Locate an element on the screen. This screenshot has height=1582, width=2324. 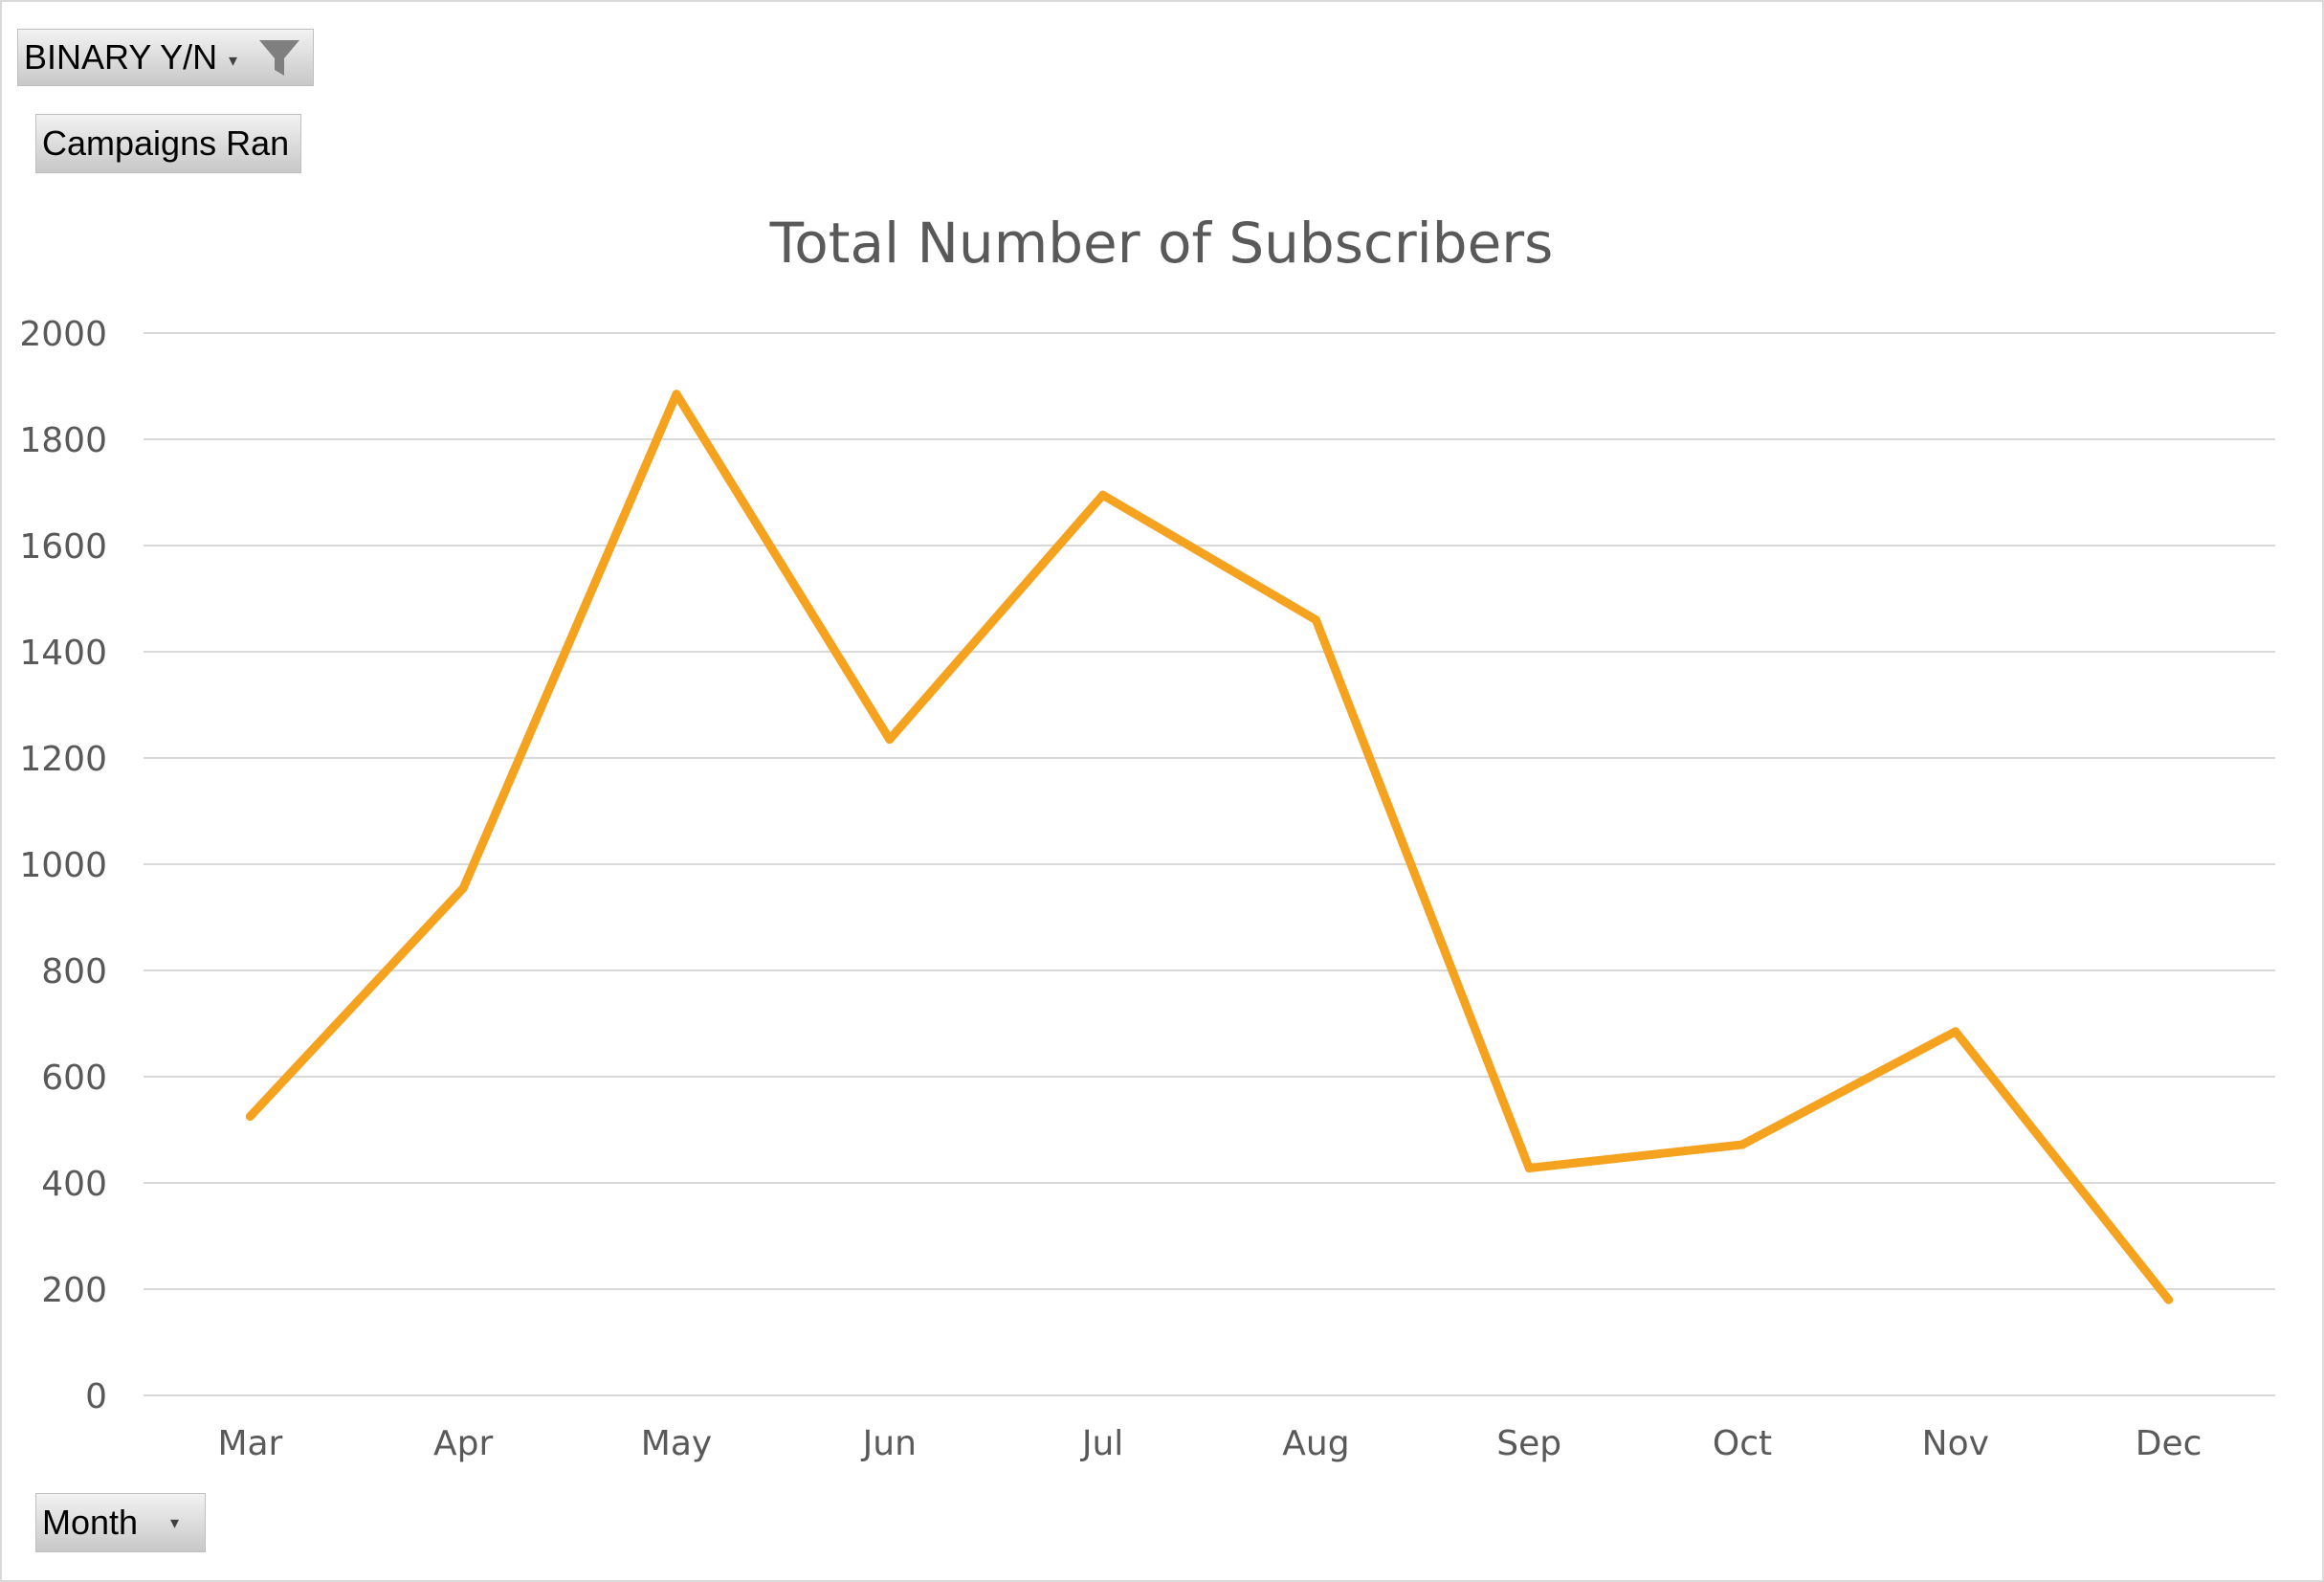
x-tick-label: Nov is located at coordinates (1955, 1443).